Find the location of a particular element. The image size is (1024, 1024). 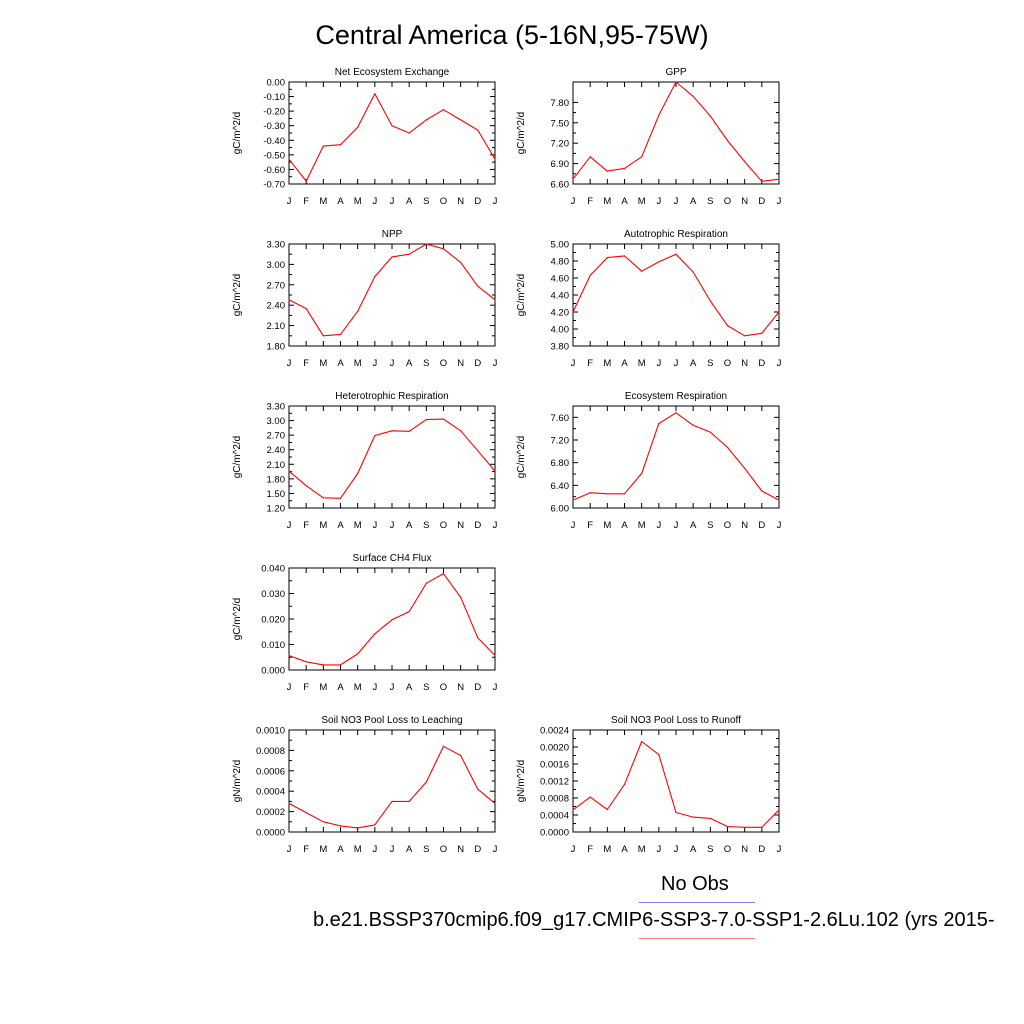

chart-4-xtick-label: D is located at coordinates (477, 525).